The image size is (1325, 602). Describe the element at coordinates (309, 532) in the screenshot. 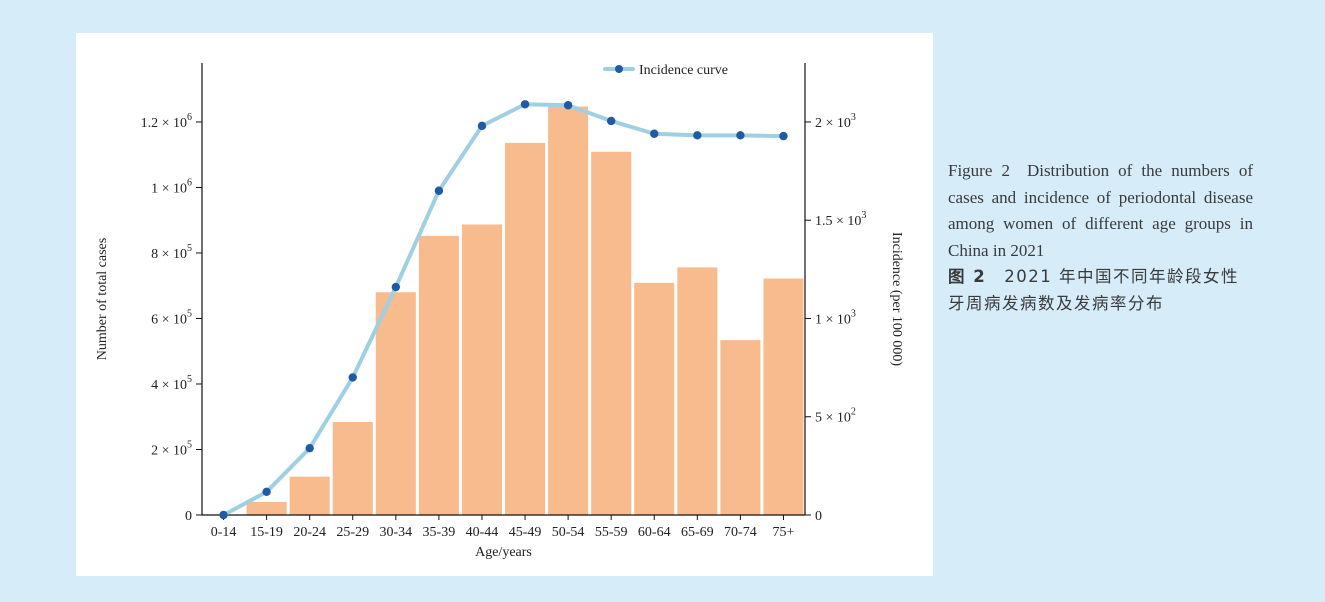

I see `x-tick-label-20-24: 20-24` at that location.